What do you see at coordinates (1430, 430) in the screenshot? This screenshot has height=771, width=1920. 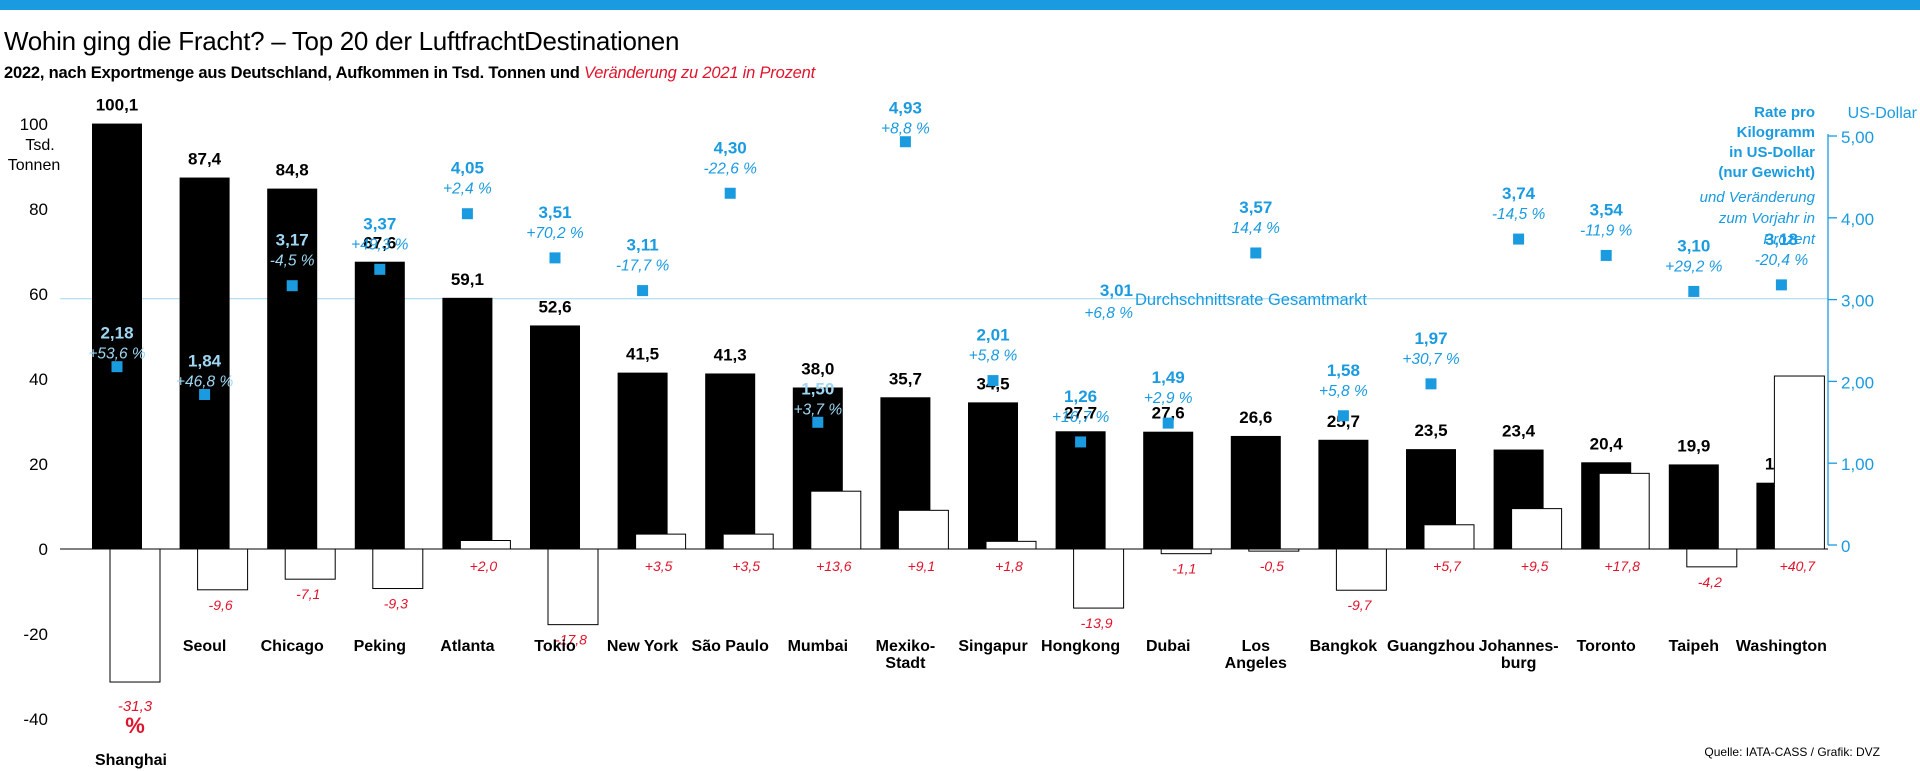 I see `tonnage-value-label: 23,5` at bounding box center [1430, 430].